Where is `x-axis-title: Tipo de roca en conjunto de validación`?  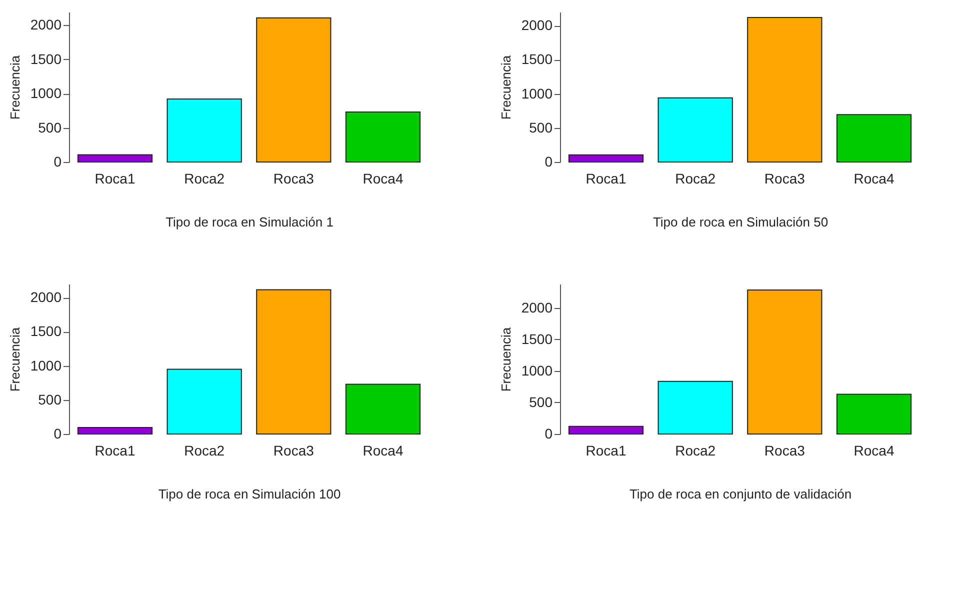 x-axis-title: Tipo de roca en conjunto de validación is located at coordinates (740, 494).